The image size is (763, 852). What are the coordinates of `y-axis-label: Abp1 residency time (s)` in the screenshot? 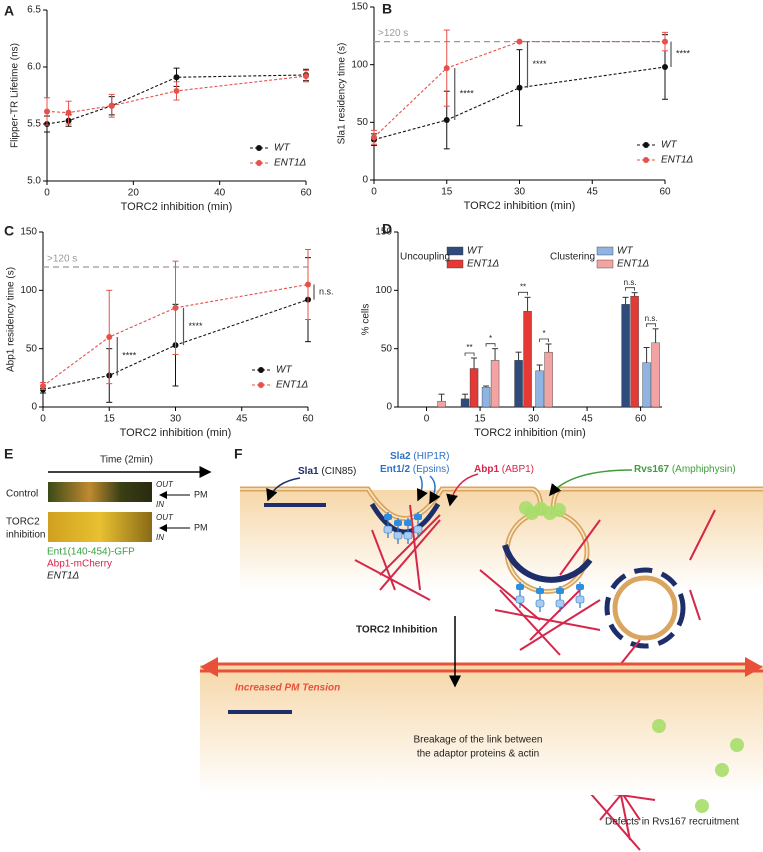 It's located at (11, 319).